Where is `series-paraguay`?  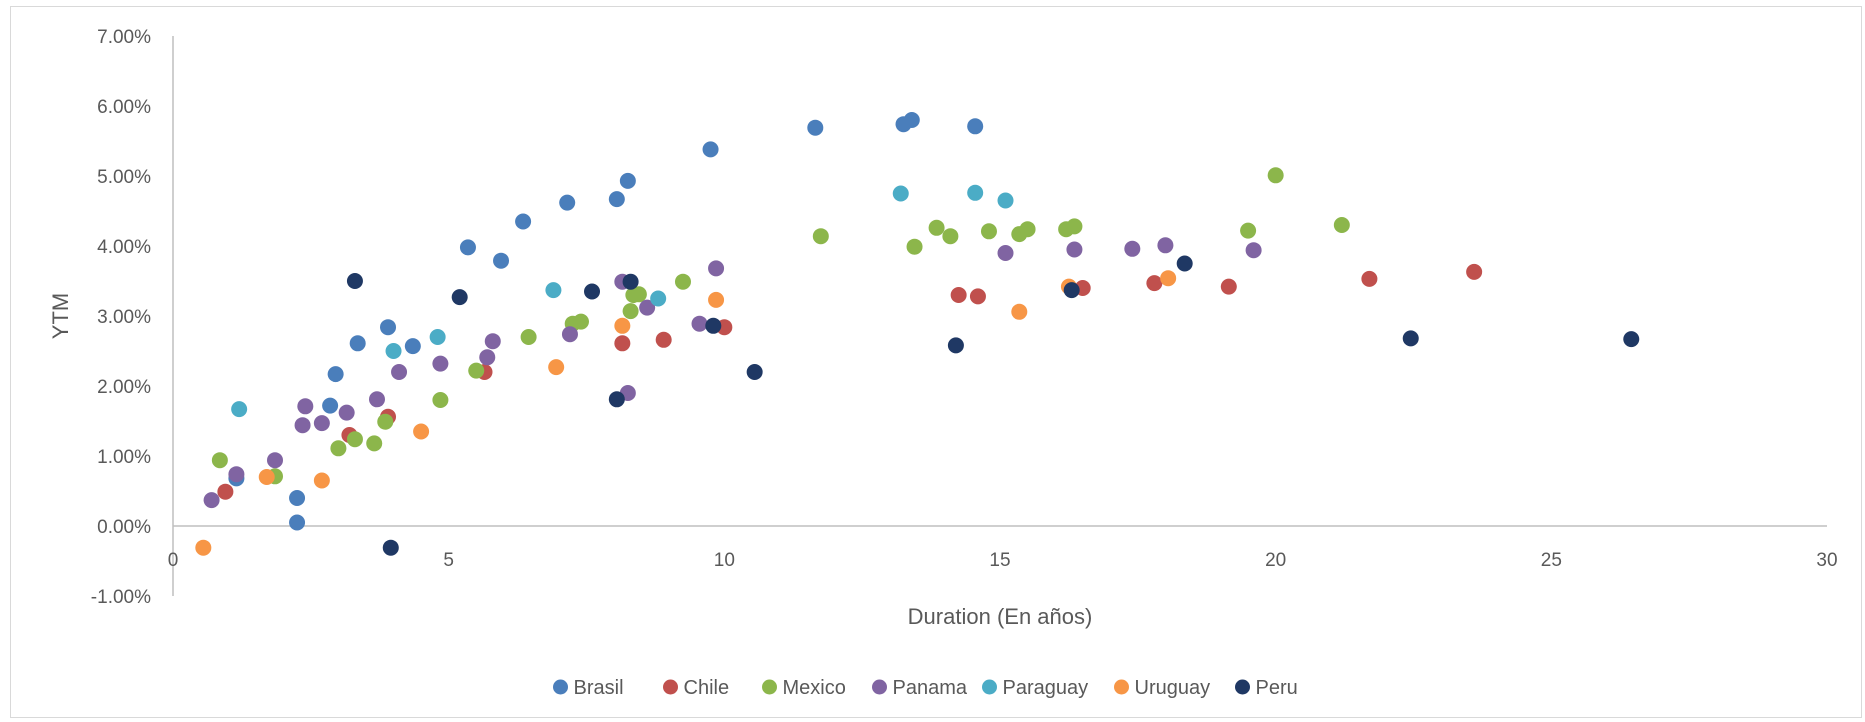
series-paraguay is located at coordinates (622, 301).